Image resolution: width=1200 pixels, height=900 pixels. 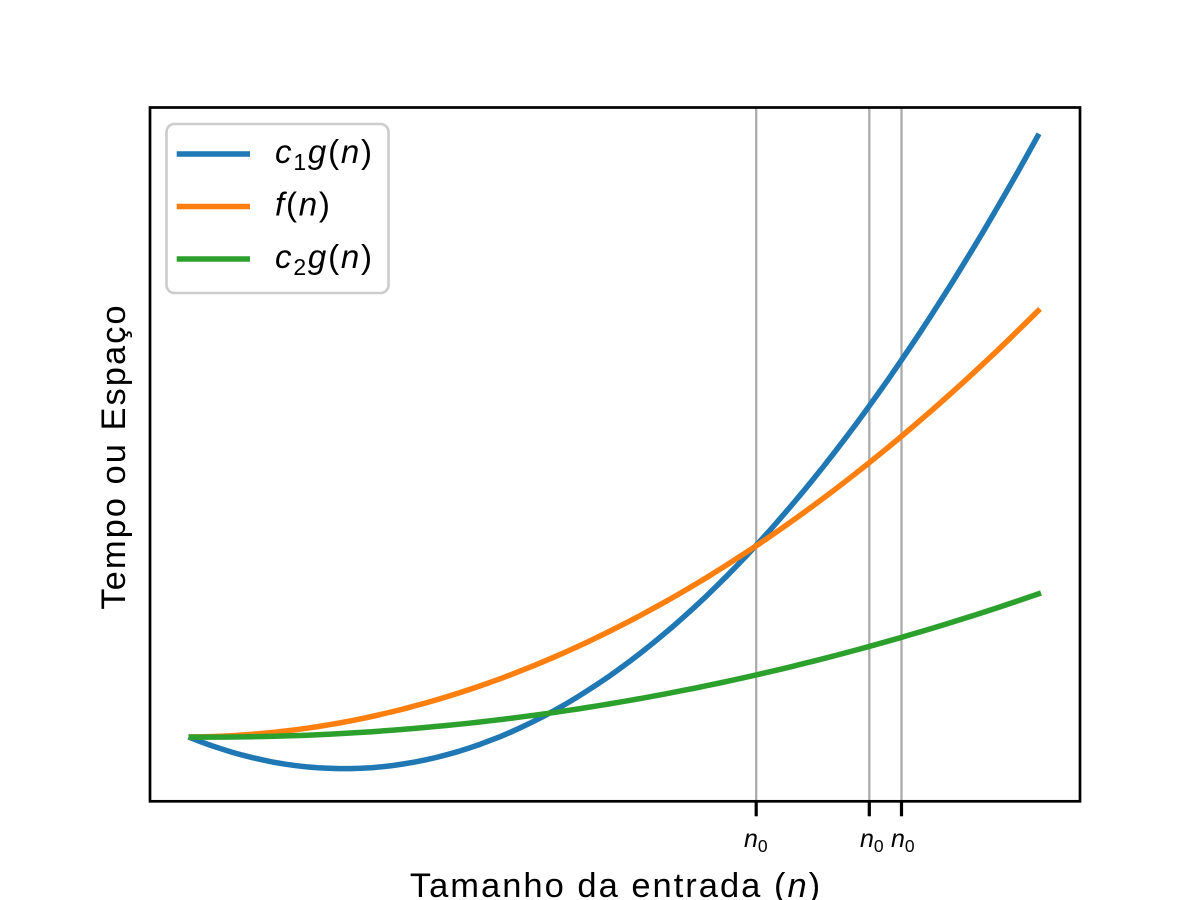 I want to click on svg-text: Tamanho da entrada (n), so click(x=616, y=883).